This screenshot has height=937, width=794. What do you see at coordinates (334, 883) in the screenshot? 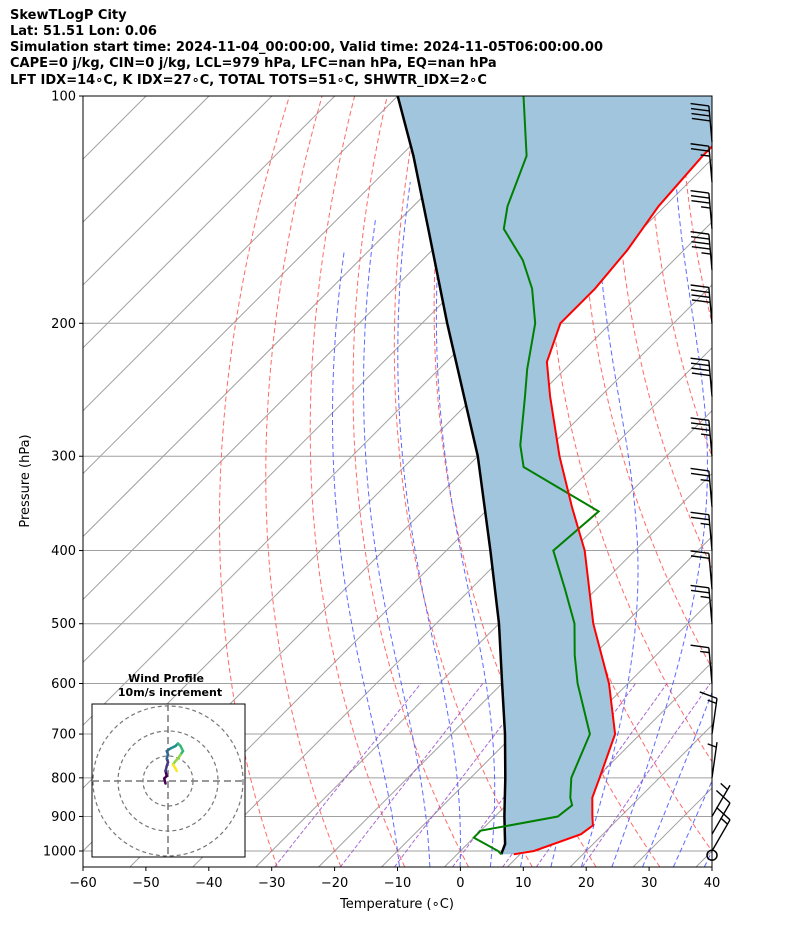
I see `x-tick-label: −20` at bounding box center [334, 883].